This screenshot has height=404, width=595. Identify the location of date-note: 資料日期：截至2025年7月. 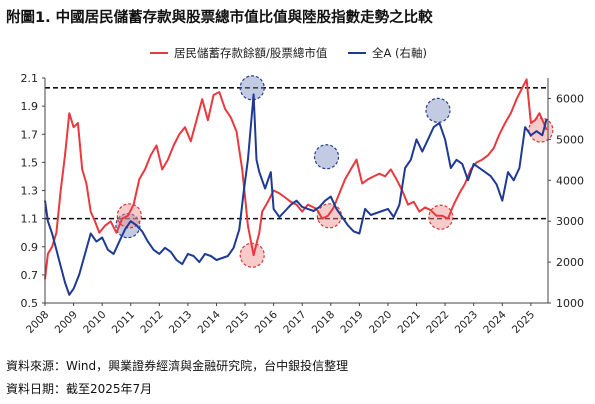
(79, 389).